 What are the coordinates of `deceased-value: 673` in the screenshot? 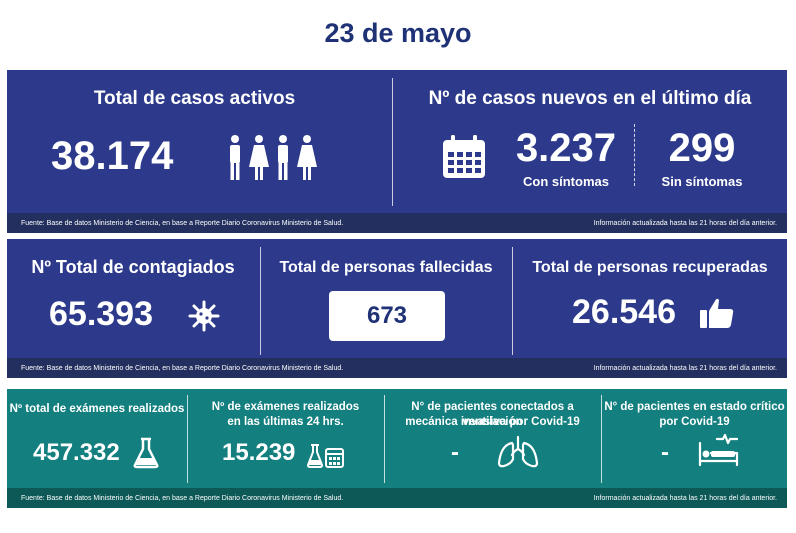 It's located at (387, 316).